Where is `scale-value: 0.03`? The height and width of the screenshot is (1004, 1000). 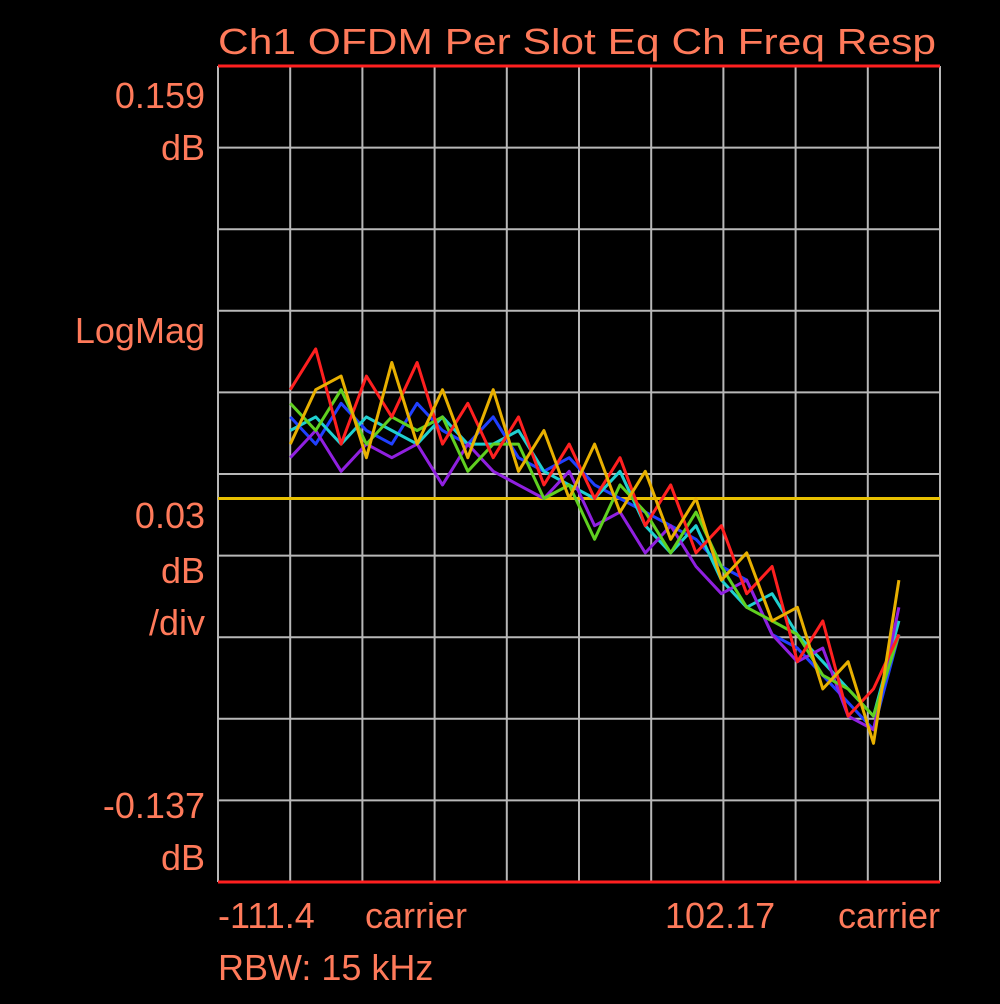 scale-value: 0.03 is located at coordinates (170, 515).